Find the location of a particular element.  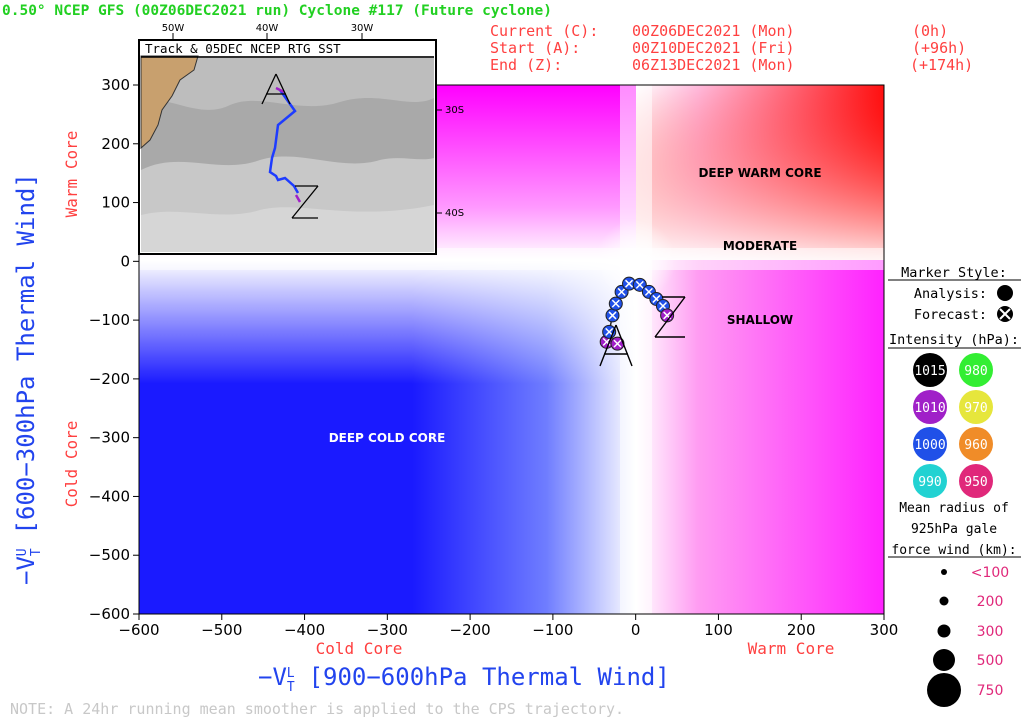

intensity-label: 1015 is located at coordinates (929, 371).